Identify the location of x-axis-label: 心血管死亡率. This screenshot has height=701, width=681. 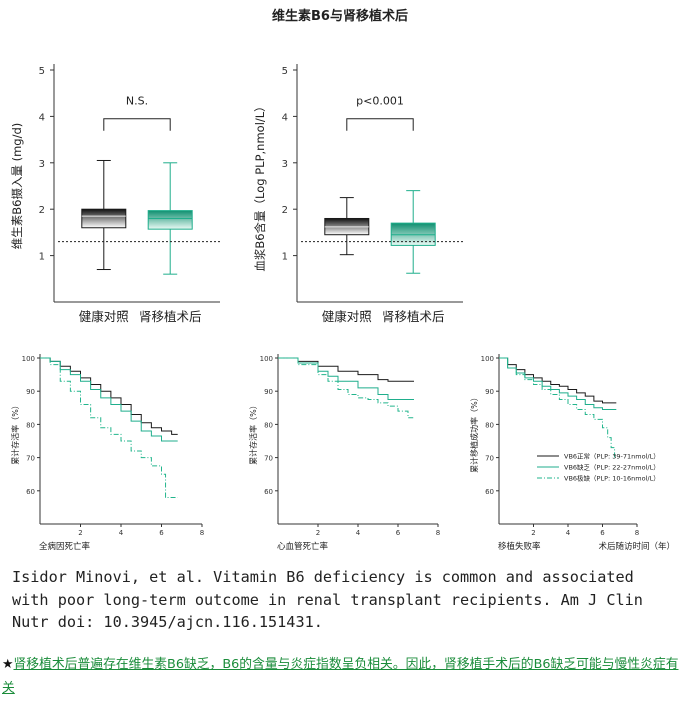
(303, 546).